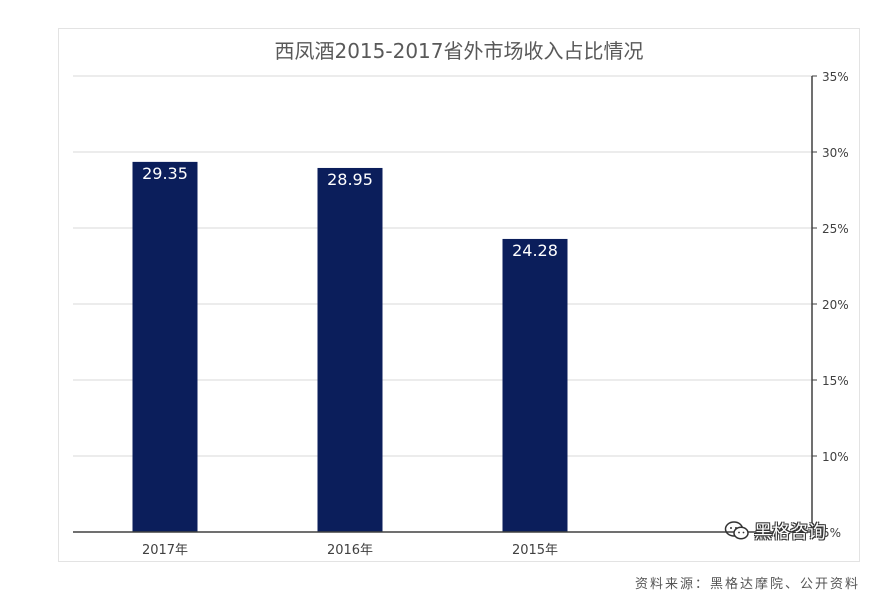 This screenshot has width=894, height=614. Describe the element at coordinates (835, 77) in the screenshot. I see `y-tick-label-35: 35%` at that location.